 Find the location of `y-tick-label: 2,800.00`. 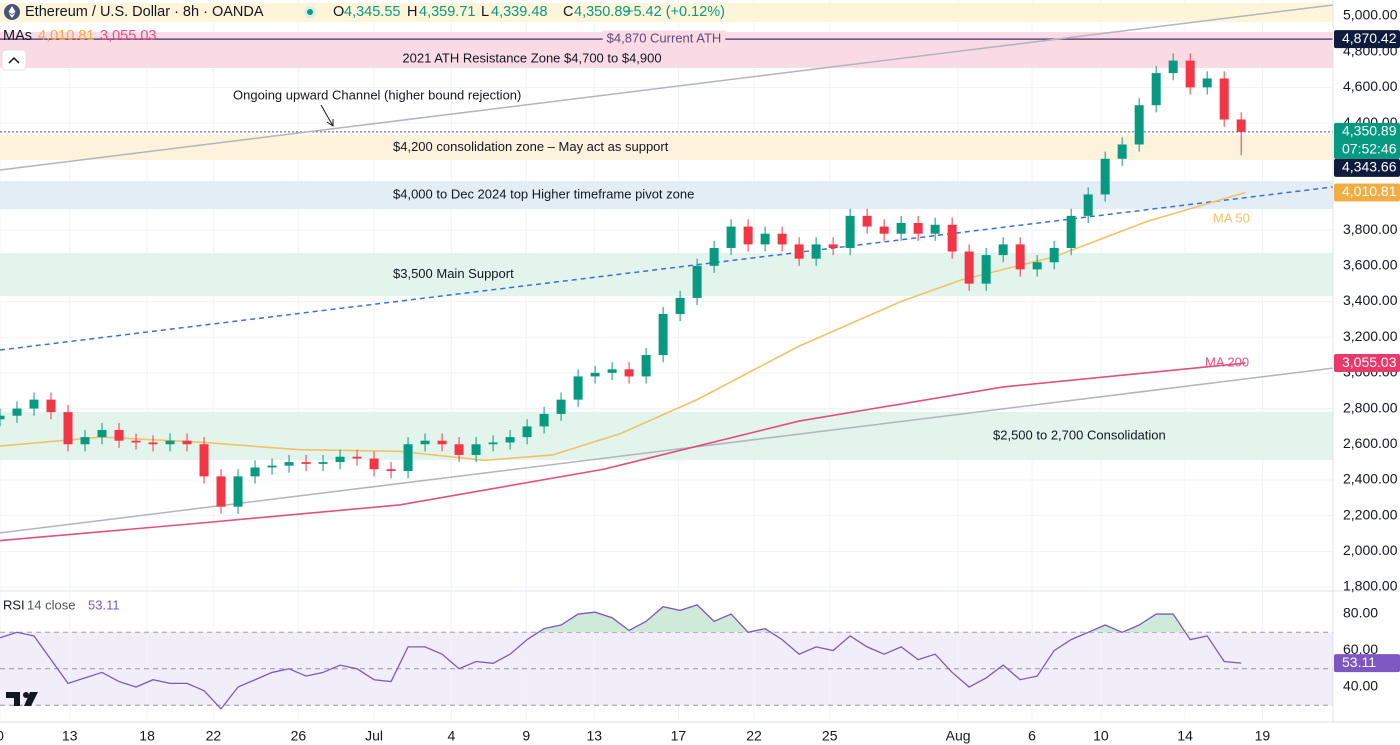

y-tick-label: 2,800.00 is located at coordinates (1370, 407).